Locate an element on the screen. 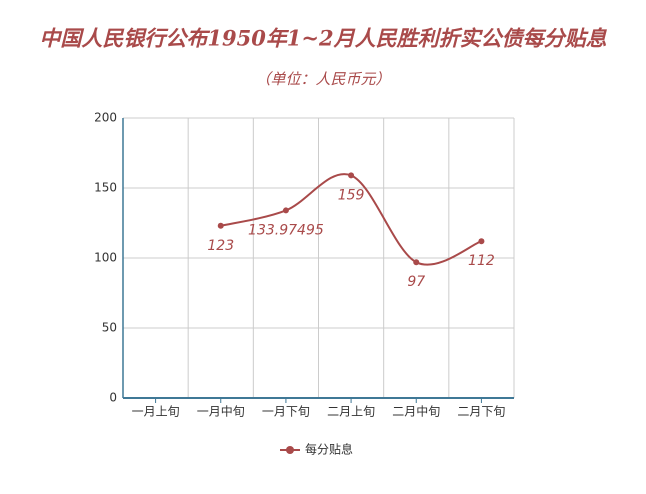 The image size is (646, 494). y-tick-label: 0 is located at coordinates (113, 398).